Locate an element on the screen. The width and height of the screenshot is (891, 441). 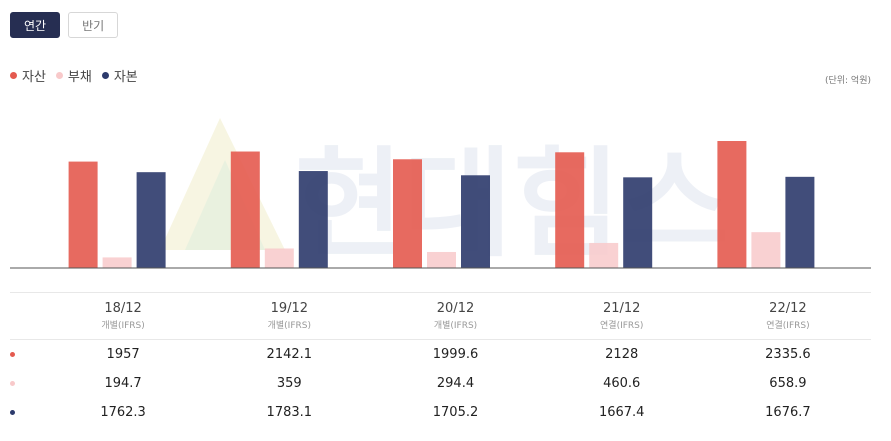
period-tabs: 연간 반기 is located at coordinates (64, 25).